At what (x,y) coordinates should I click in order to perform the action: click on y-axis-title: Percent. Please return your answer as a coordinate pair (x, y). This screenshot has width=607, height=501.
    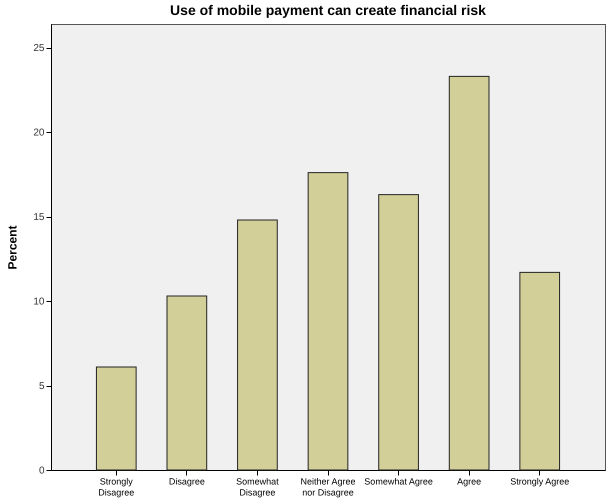
    Looking at the image, I should click on (12, 247).